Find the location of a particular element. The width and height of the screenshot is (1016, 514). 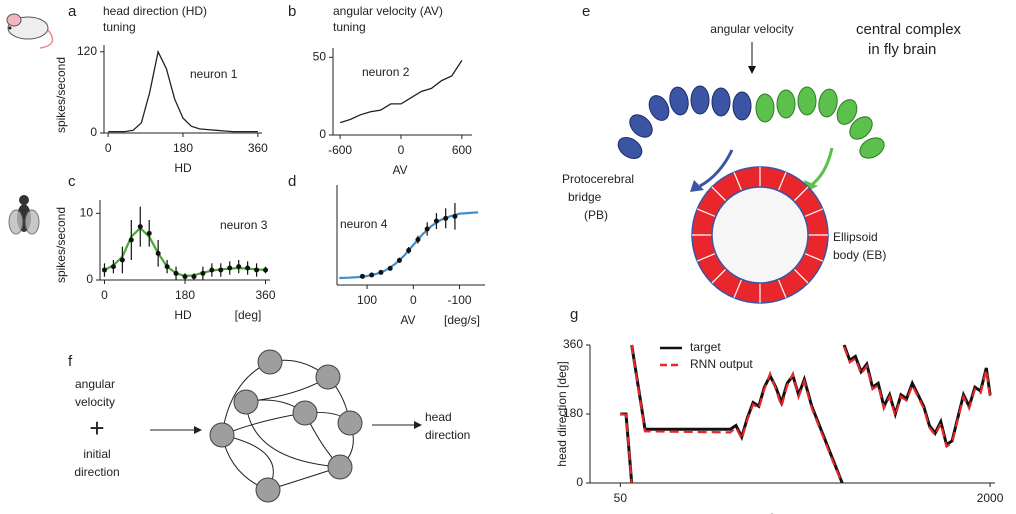

panel-label: g is located at coordinates (574, 314).